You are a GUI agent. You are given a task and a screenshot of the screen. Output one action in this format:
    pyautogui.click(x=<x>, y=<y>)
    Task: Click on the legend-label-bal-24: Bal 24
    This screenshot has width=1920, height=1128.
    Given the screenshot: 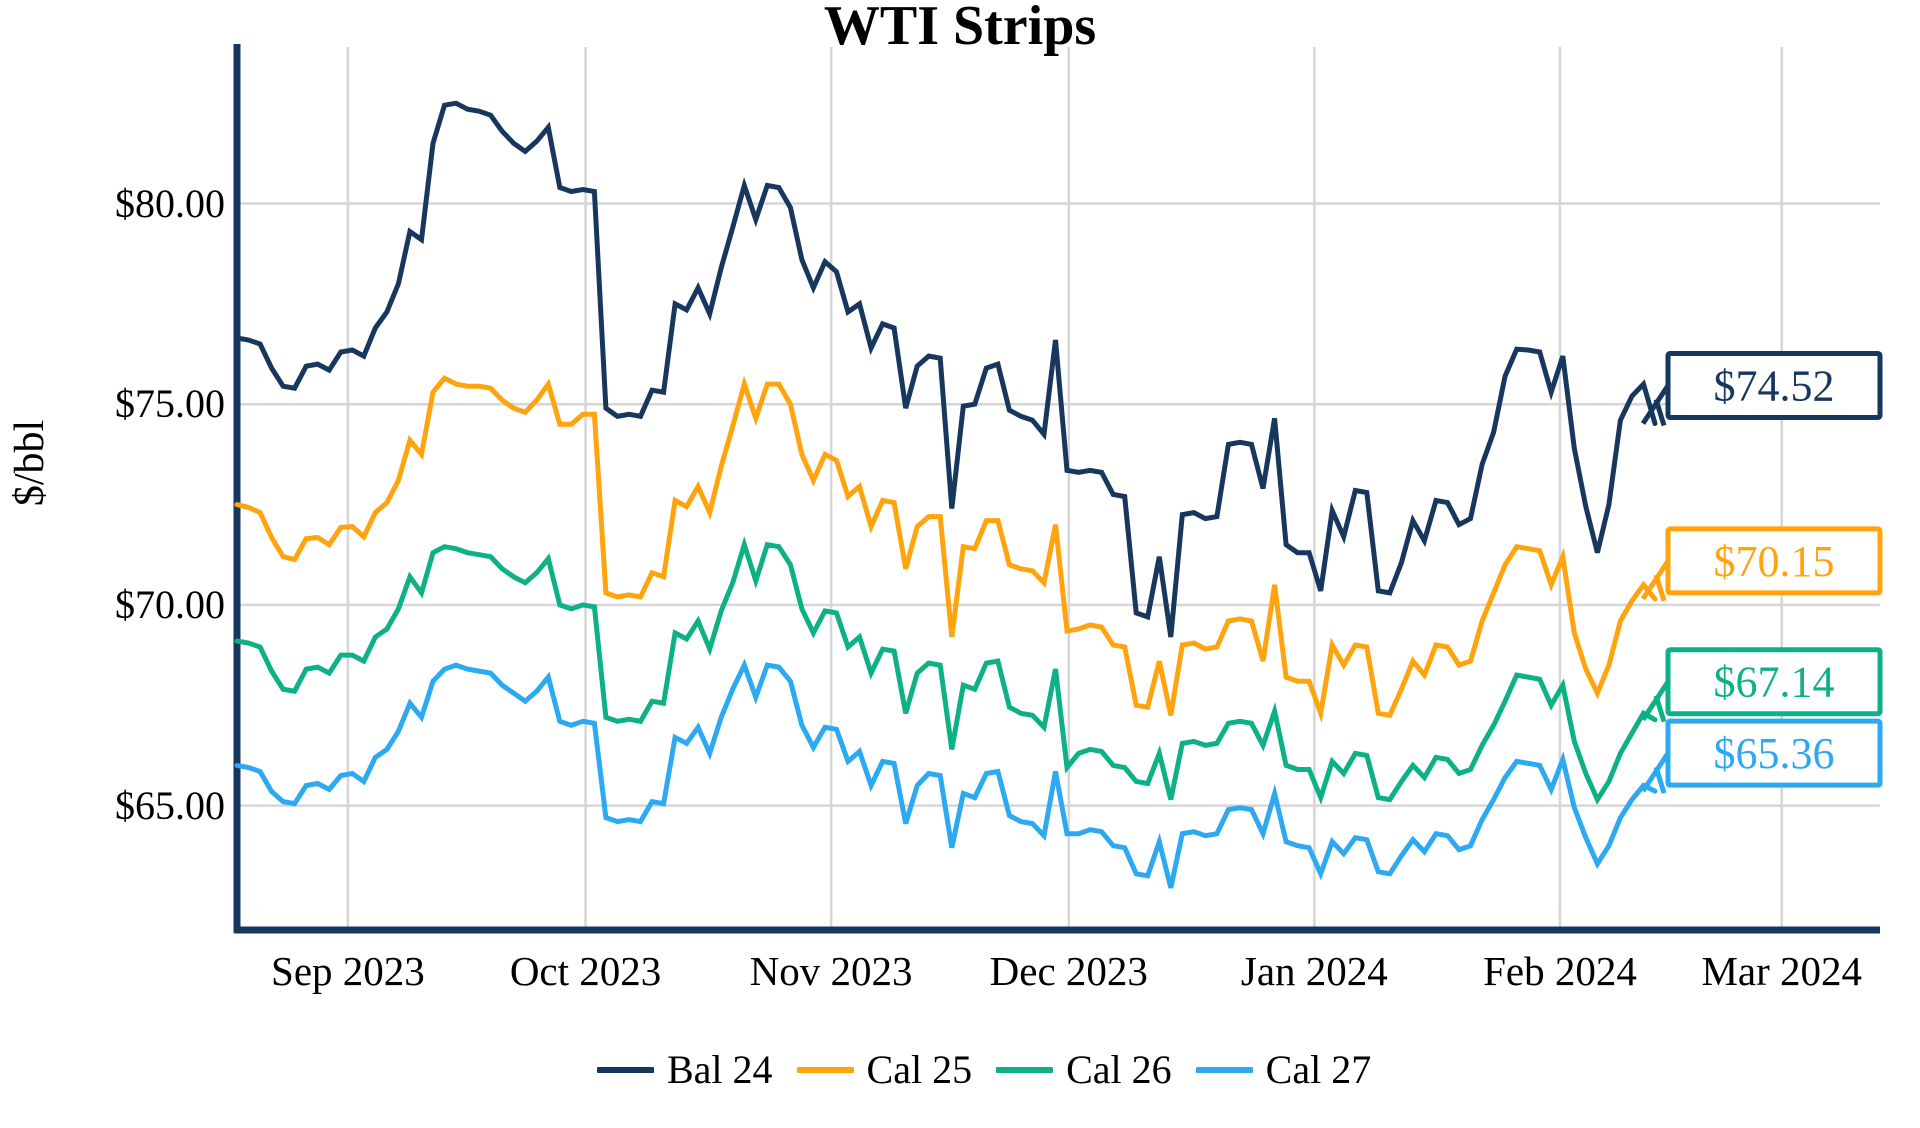 What is the action you would take?
    pyautogui.click(x=720, y=1069)
    